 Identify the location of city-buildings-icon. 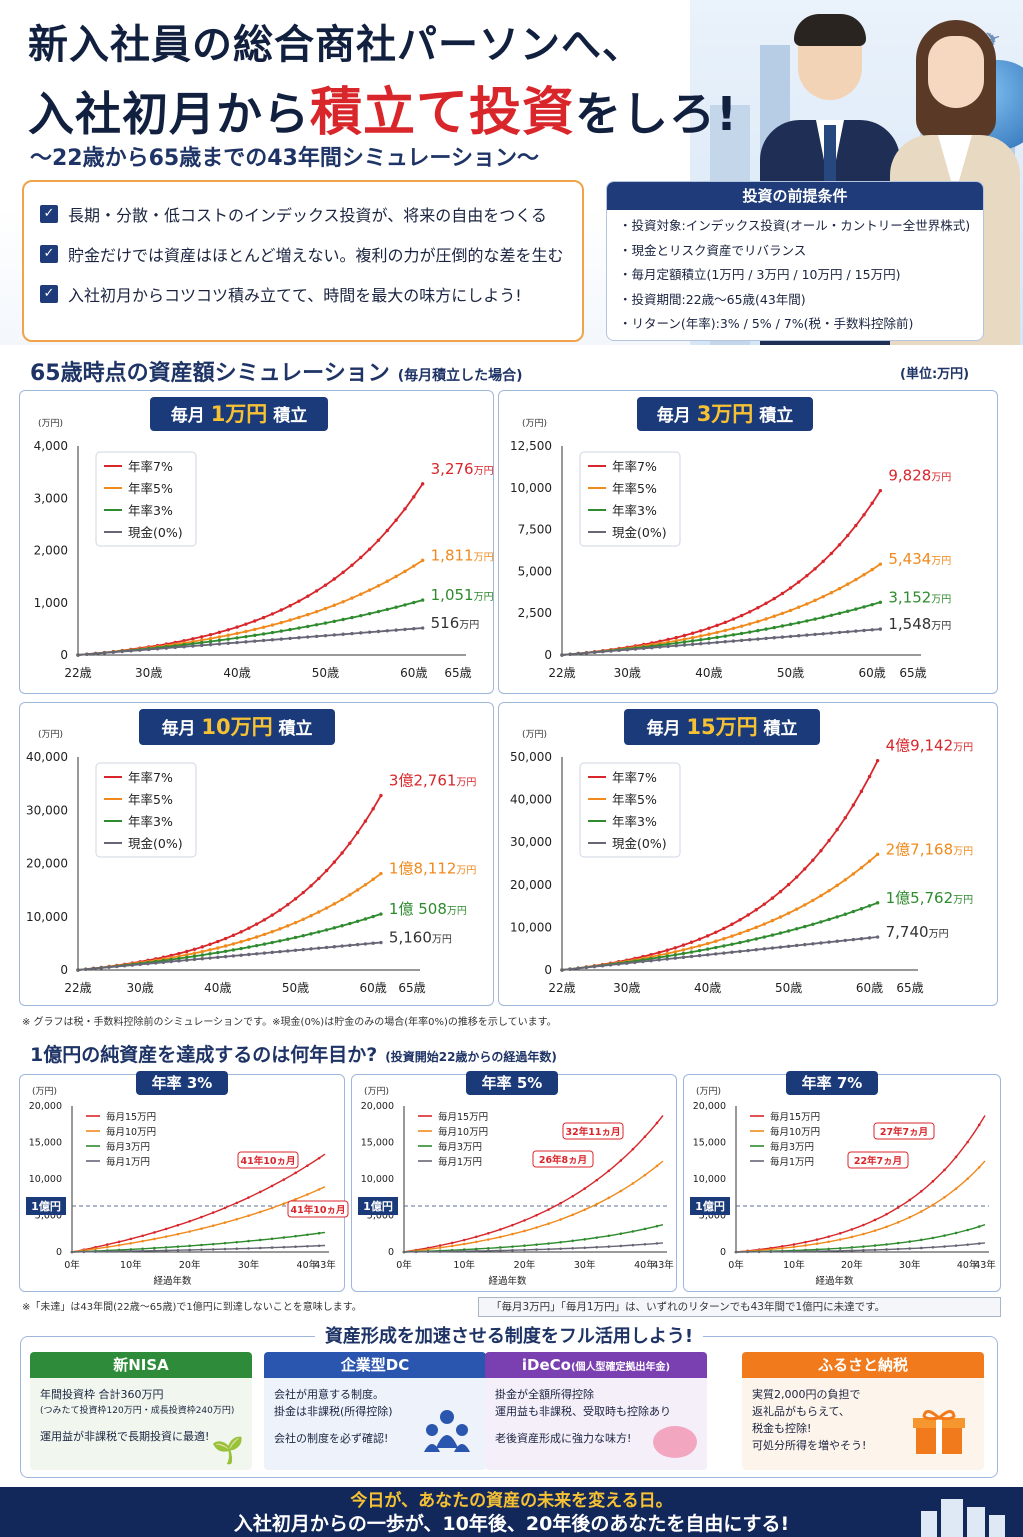
(963, 1518).